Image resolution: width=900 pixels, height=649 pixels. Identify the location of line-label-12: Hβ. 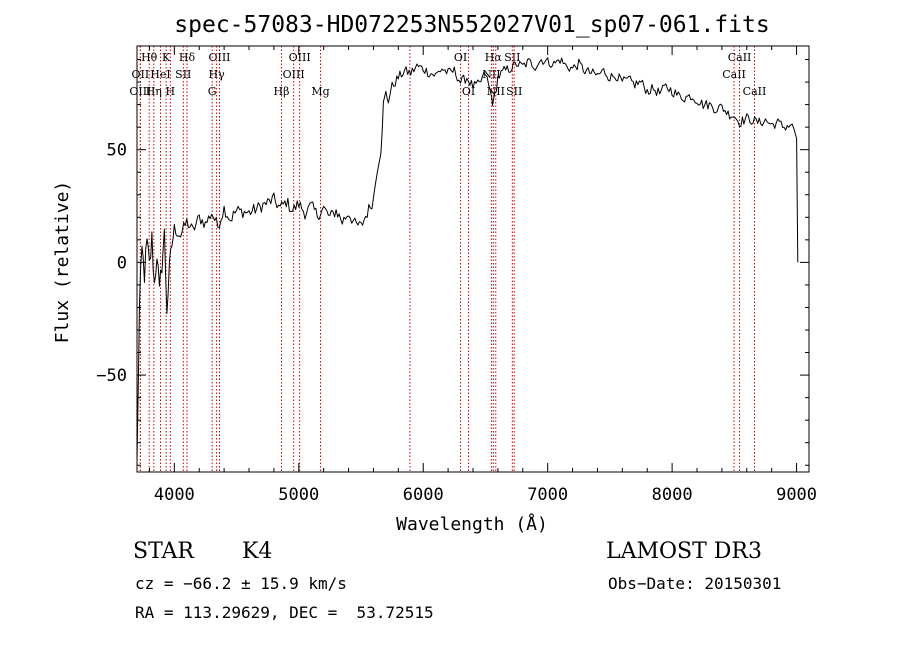
(282, 91).